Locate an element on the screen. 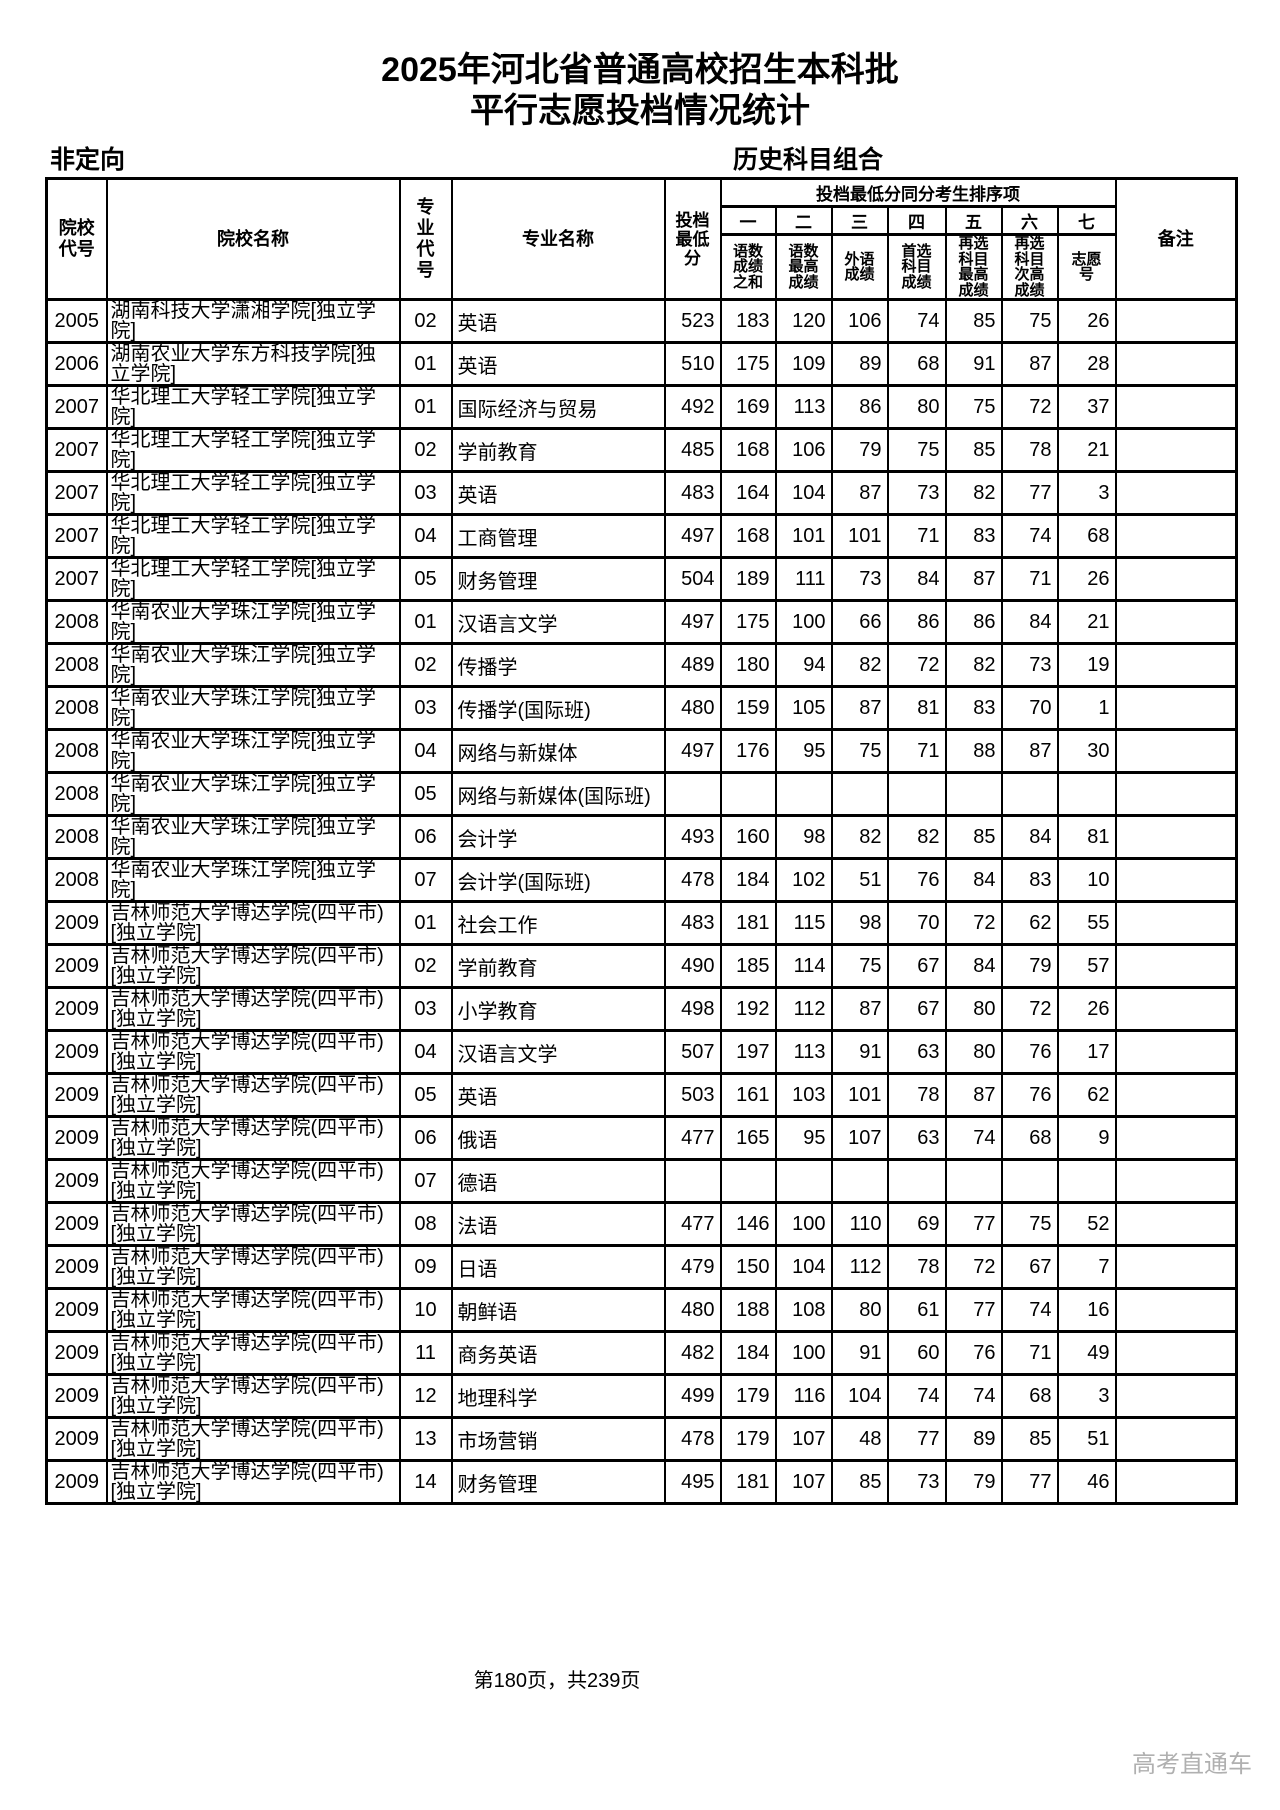 The image size is (1280, 1810). cell-sort-1: 189 is located at coordinates (748, 579).